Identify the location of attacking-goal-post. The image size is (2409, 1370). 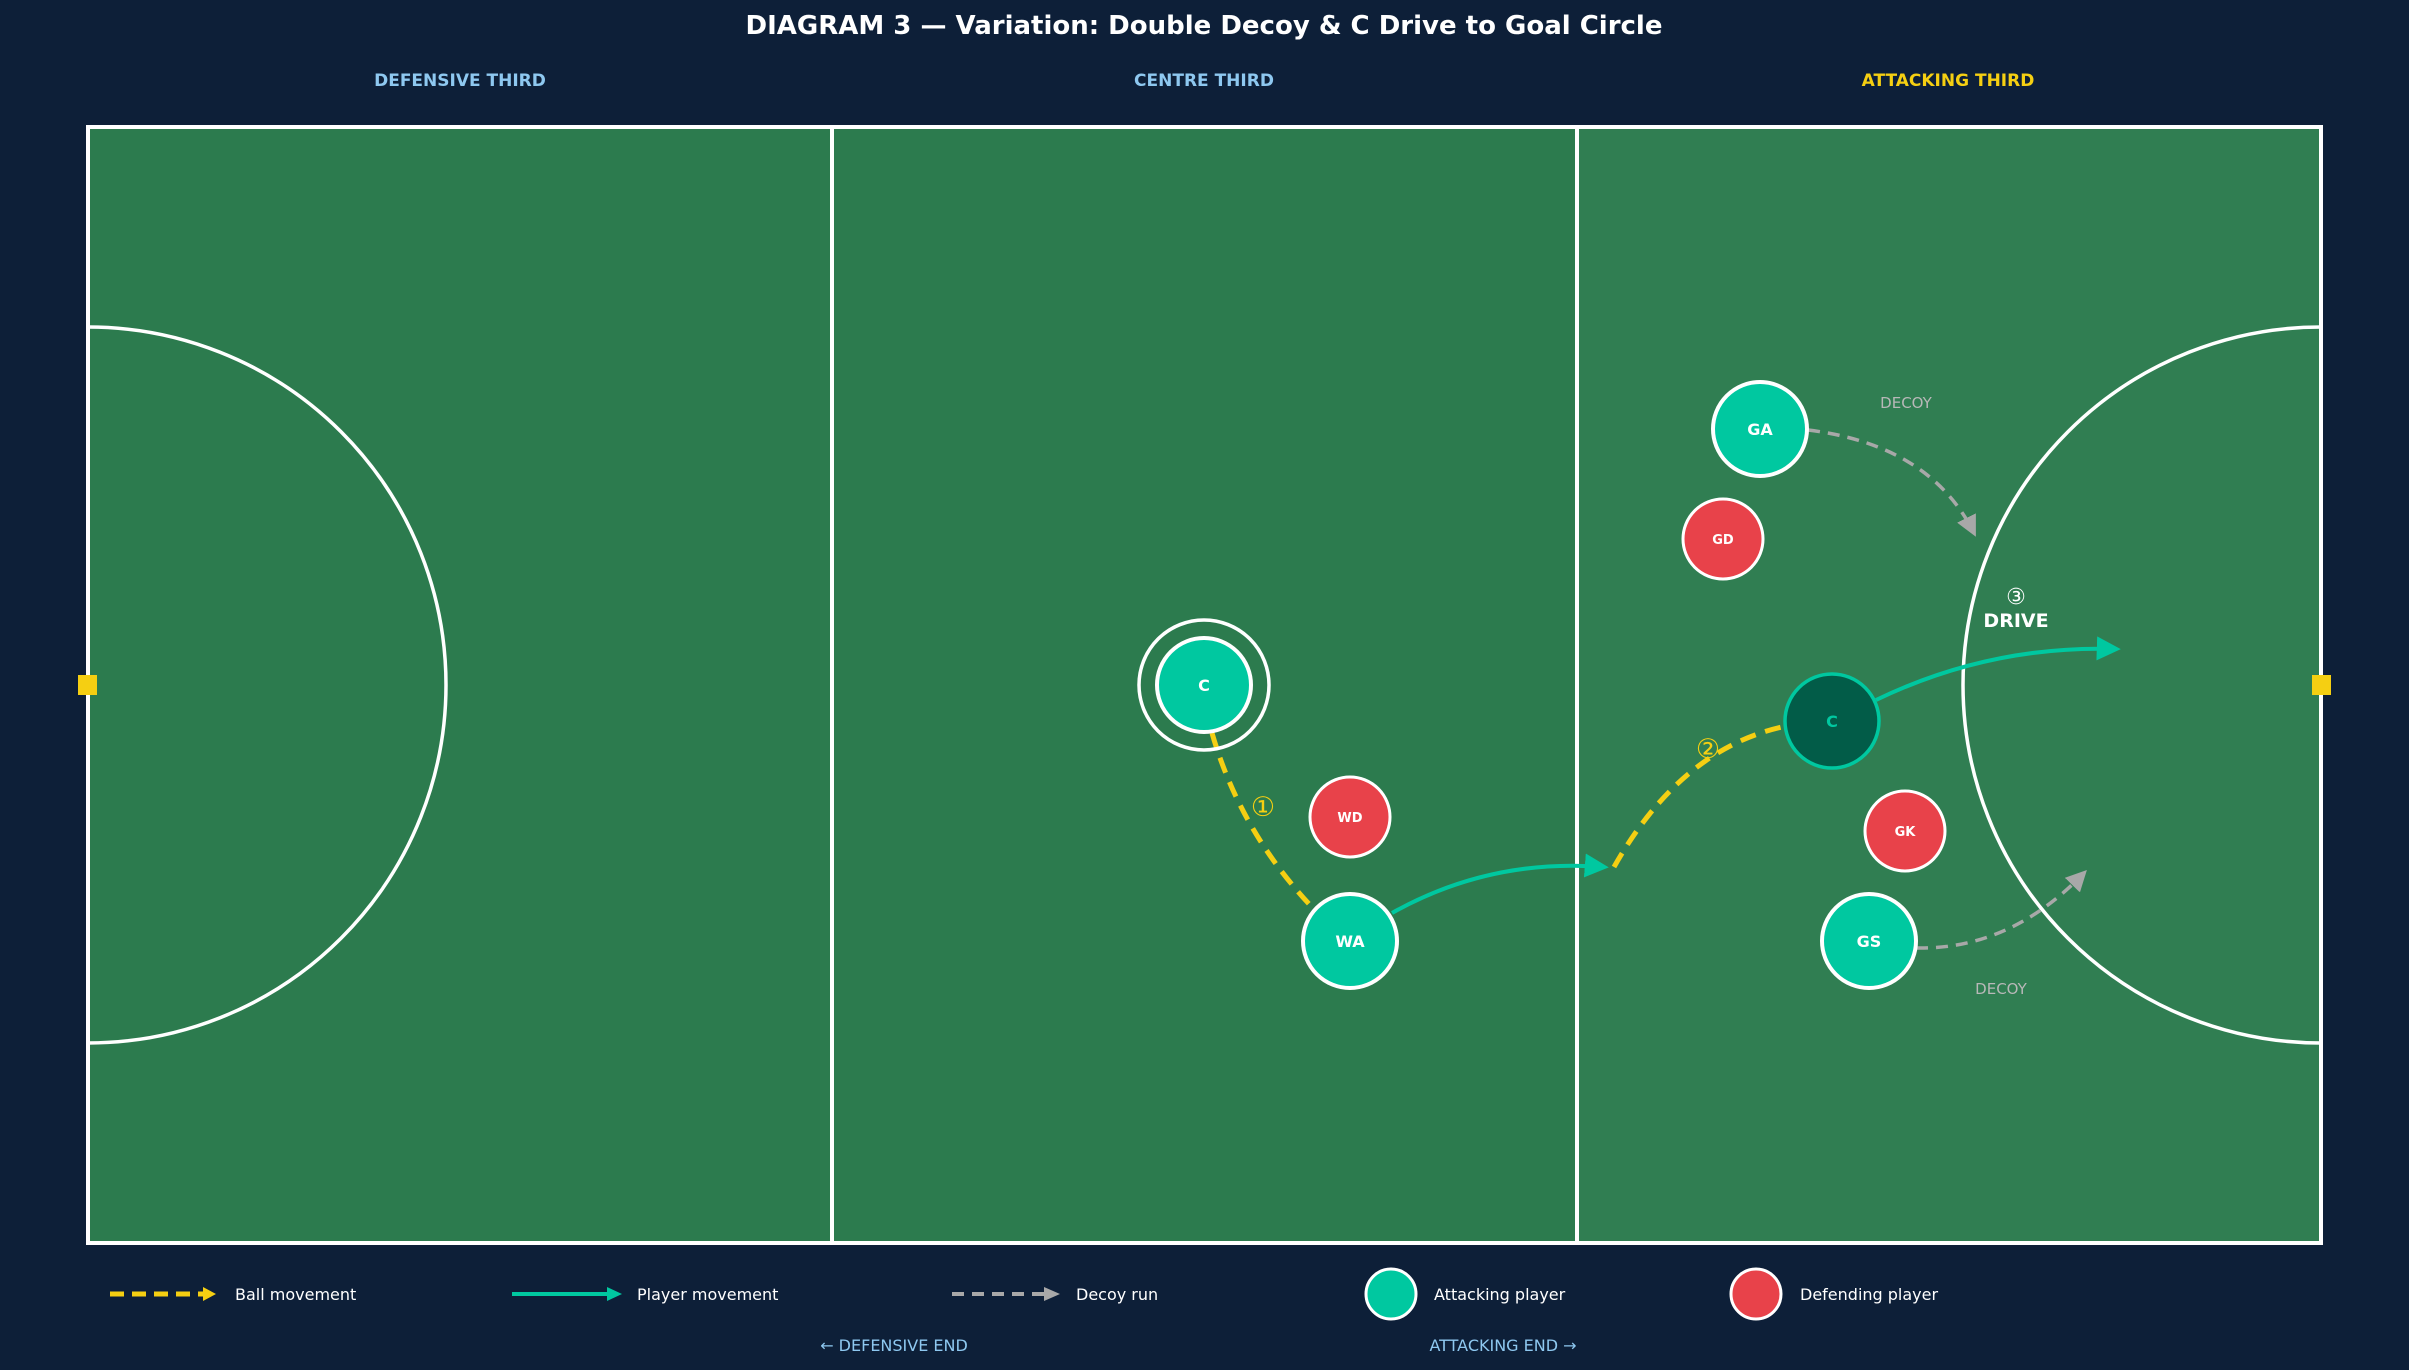
(2321, 685).